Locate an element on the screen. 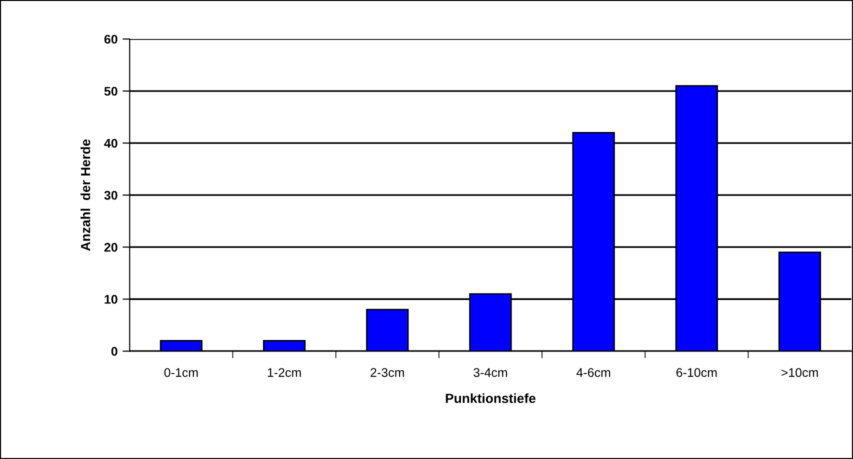 This screenshot has width=853, height=459. y-tick-label: 50 is located at coordinates (111, 91).